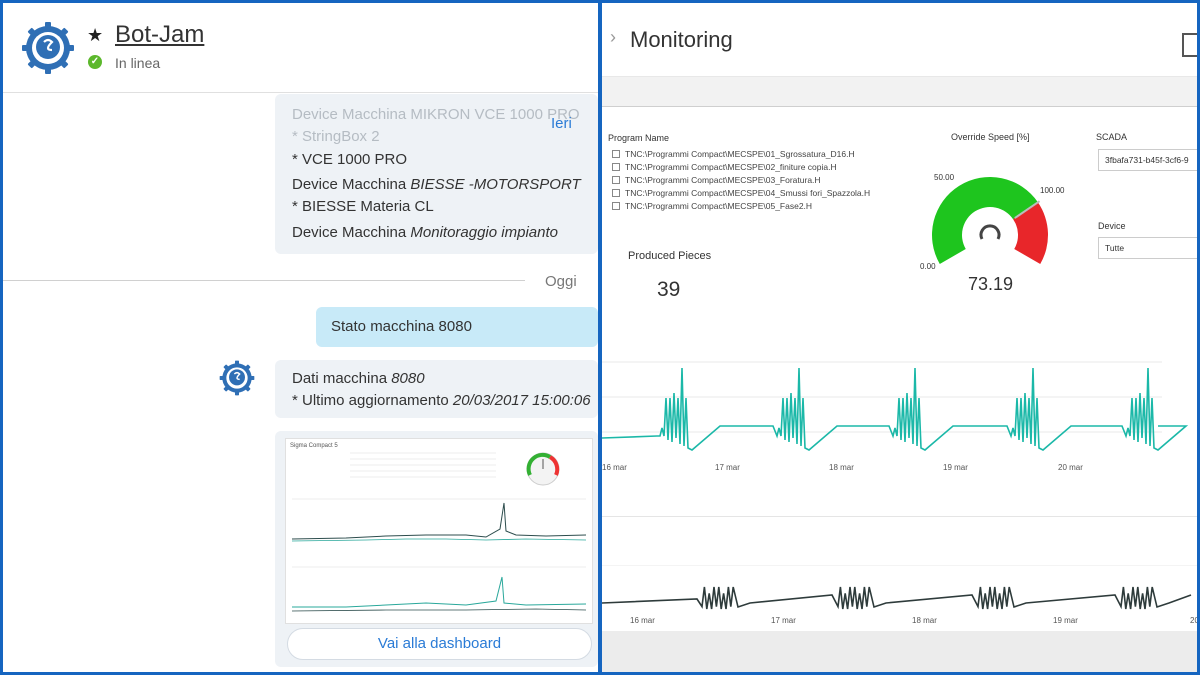 The image size is (1200, 675). What do you see at coordinates (425, 232) in the screenshot?
I see `message-line: Device Macchina Monitoraggio impianto` at bounding box center [425, 232].